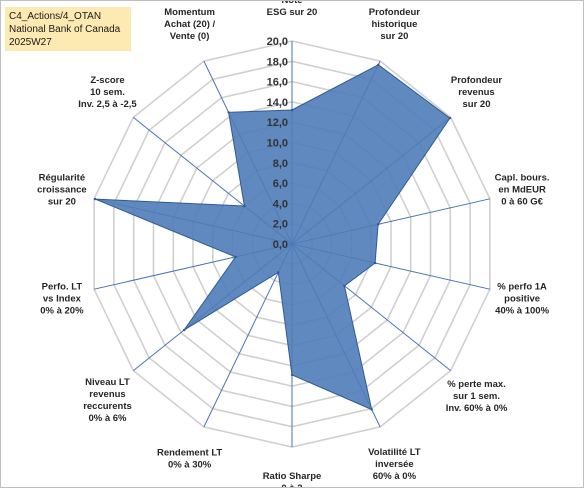 Image resolution: width=584 pixels, height=488 pixels. I want to click on tick-label-10: 20,0, so click(277, 42).